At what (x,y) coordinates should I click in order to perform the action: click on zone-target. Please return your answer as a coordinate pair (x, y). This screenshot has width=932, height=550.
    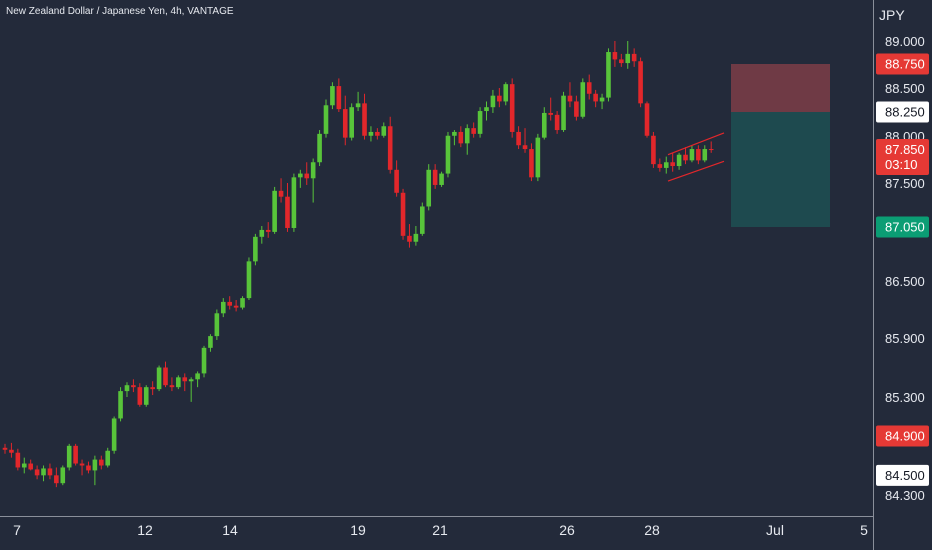
    Looking at the image, I should click on (780, 169).